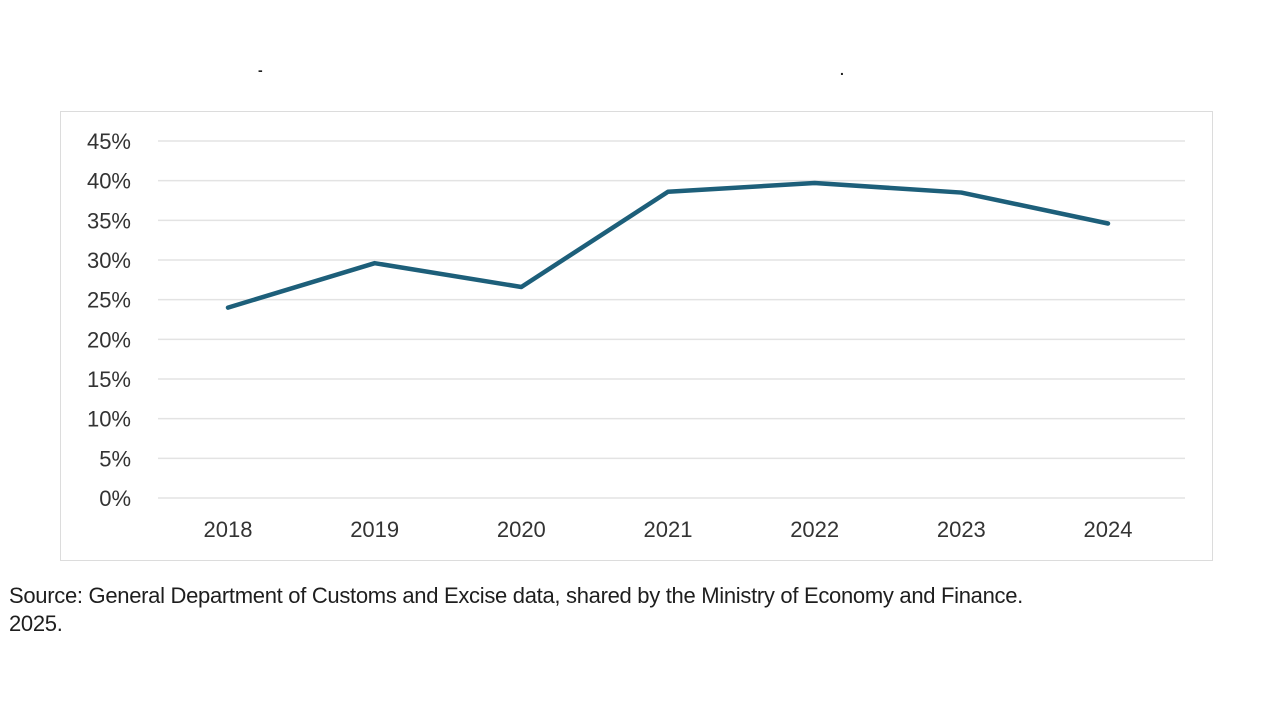 This screenshot has height=720, width=1280. I want to click on x-tick-label: 2024, so click(1108, 529).